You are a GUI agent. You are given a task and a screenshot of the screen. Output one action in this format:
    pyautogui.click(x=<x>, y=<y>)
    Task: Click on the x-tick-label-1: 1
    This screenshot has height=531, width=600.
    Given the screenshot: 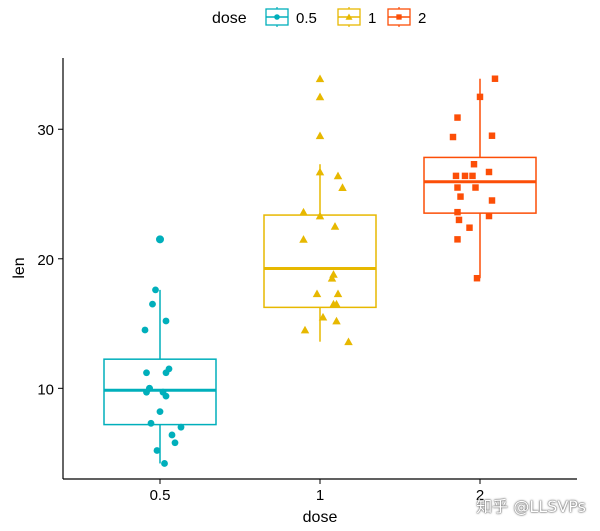 What is the action you would take?
    pyautogui.click(x=320, y=495)
    